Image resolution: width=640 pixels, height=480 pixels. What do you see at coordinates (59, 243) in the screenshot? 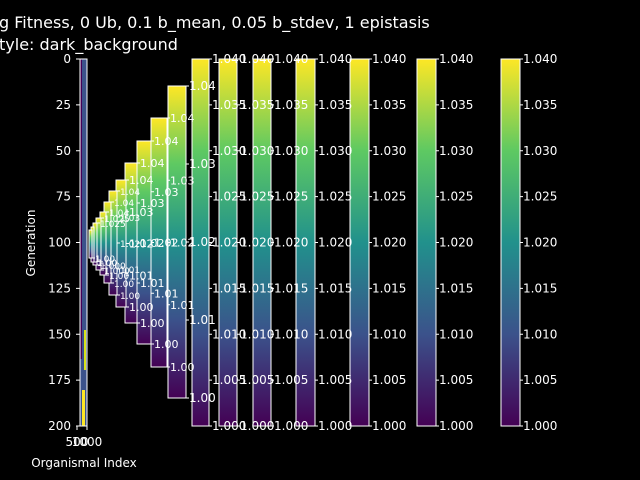
I see `y-tick-label: 100` at bounding box center [59, 243].